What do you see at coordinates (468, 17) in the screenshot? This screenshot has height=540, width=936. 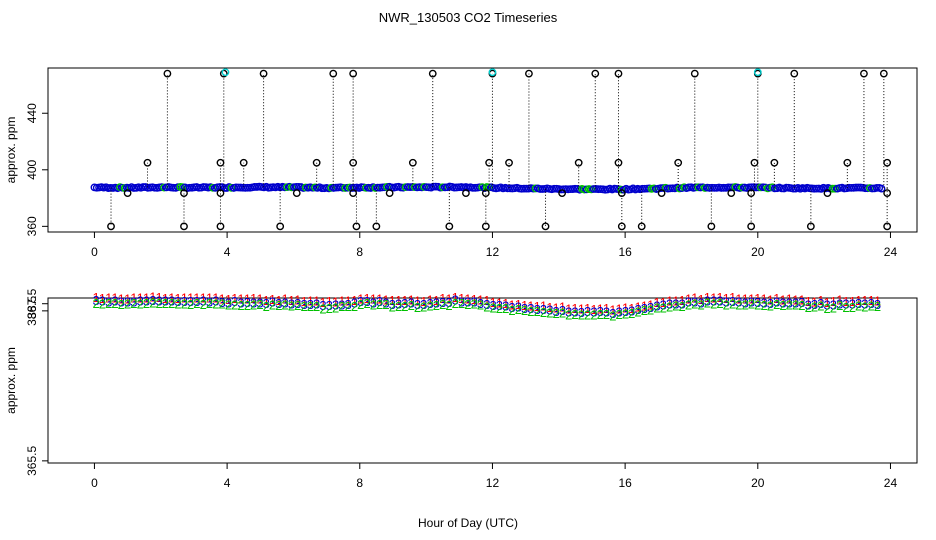 I see `chart-title: NWR_130503 CO2 Timeseries` at bounding box center [468, 17].